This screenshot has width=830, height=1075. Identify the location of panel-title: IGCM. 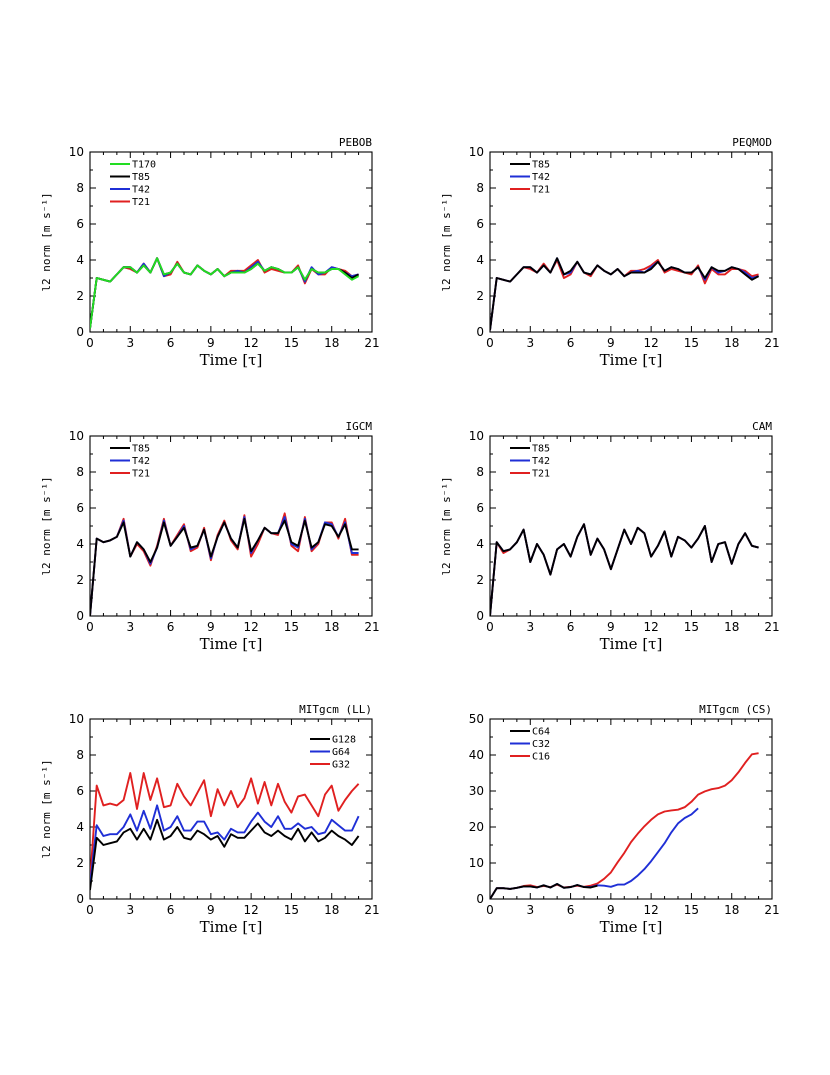
(359, 426).